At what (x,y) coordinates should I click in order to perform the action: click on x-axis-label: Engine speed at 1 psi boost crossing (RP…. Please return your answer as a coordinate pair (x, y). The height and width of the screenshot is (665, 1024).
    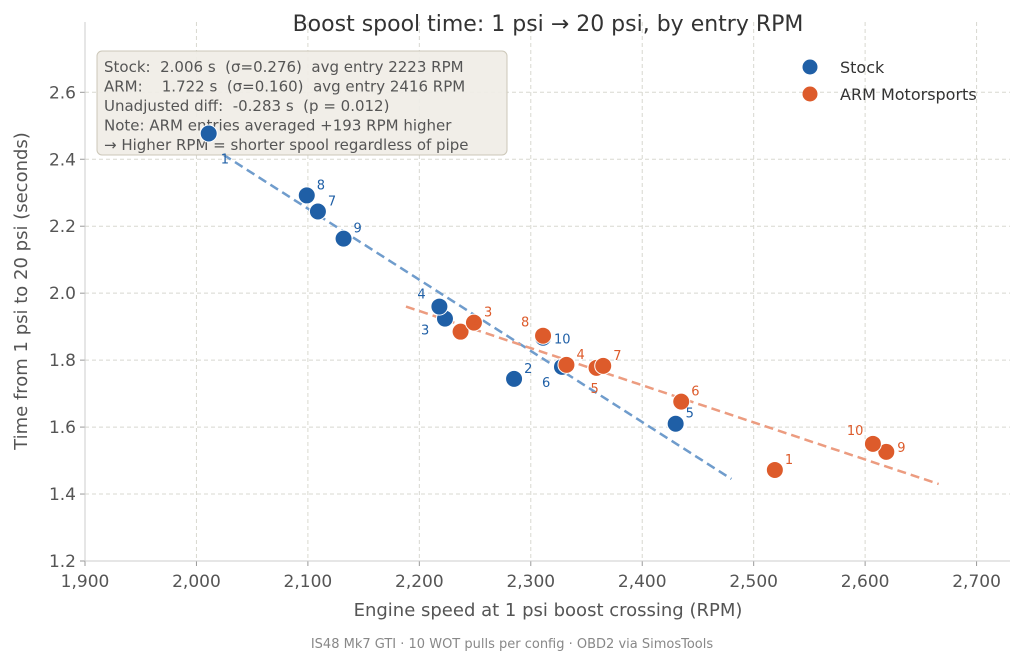
    Looking at the image, I should click on (548, 610).